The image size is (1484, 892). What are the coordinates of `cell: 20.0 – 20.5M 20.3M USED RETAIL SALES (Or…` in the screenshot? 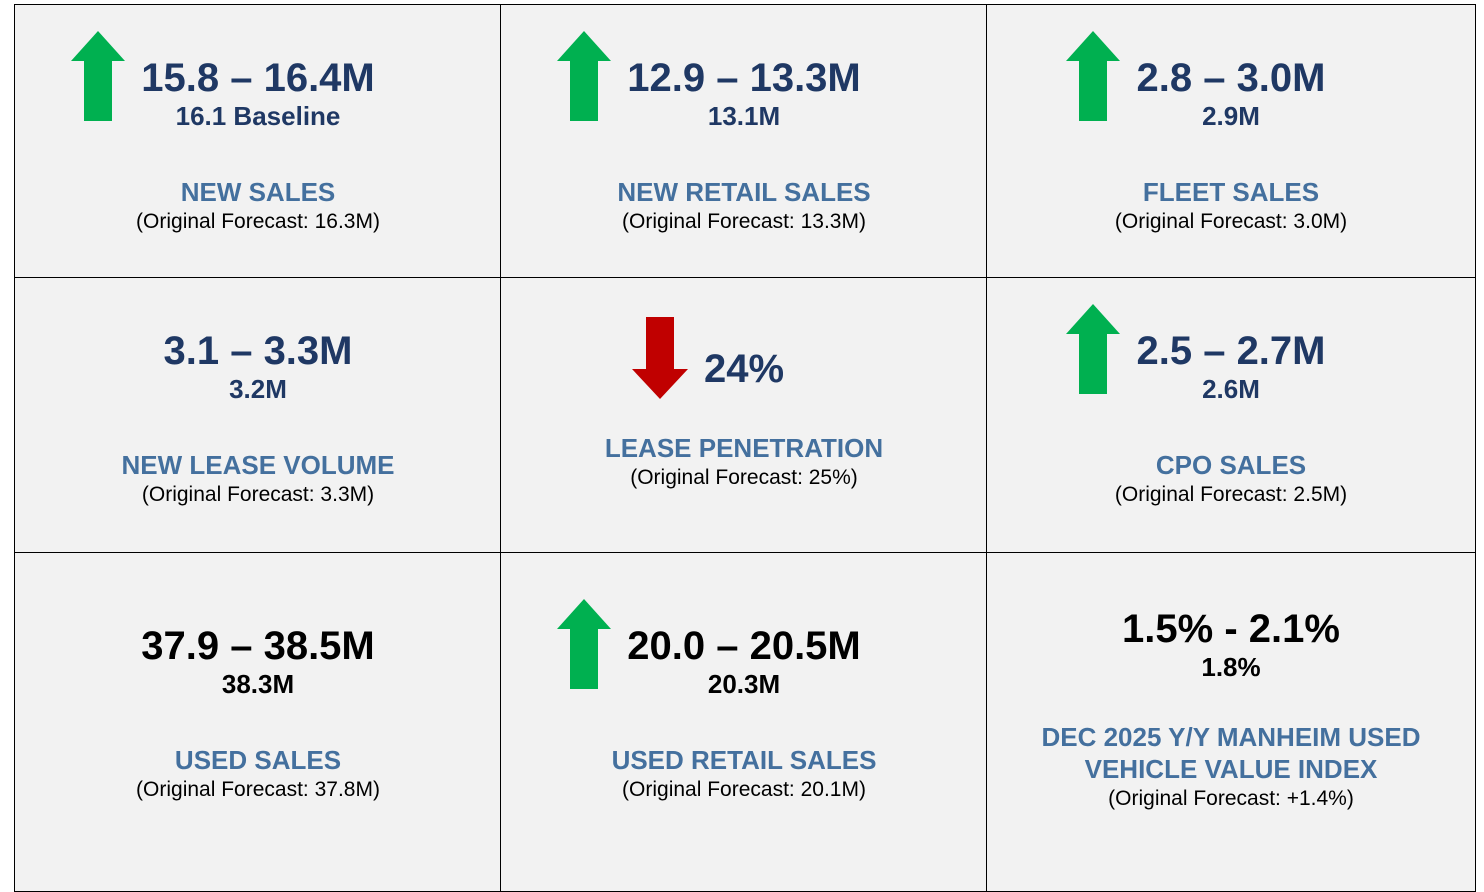 It's located at (744, 722).